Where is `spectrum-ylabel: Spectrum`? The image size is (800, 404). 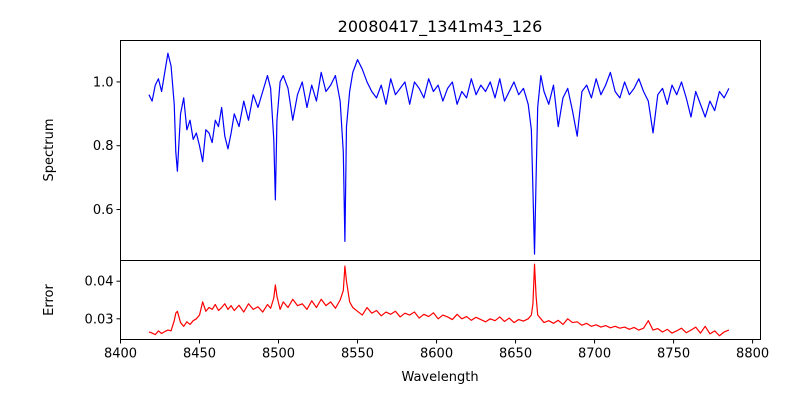
spectrum-ylabel: Spectrum is located at coordinates (49, 150).